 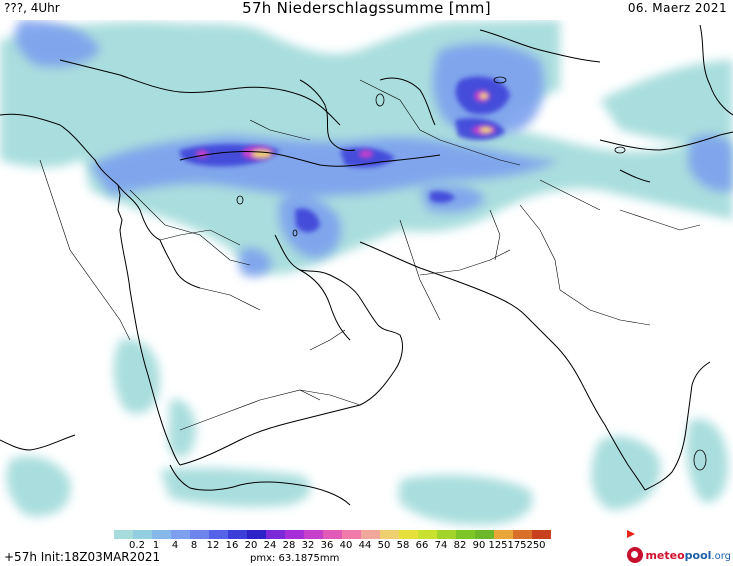 What do you see at coordinates (213, 545) in the screenshot?
I see `legend-tick-label: 12` at bounding box center [213, 545].